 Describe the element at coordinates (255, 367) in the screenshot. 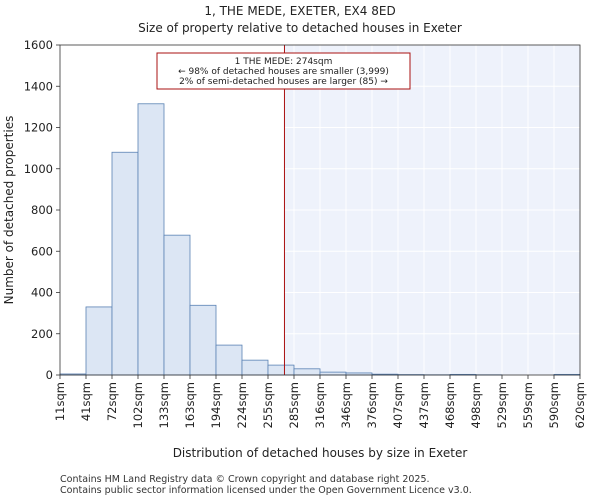

I see `bar-224sqm` at that location.